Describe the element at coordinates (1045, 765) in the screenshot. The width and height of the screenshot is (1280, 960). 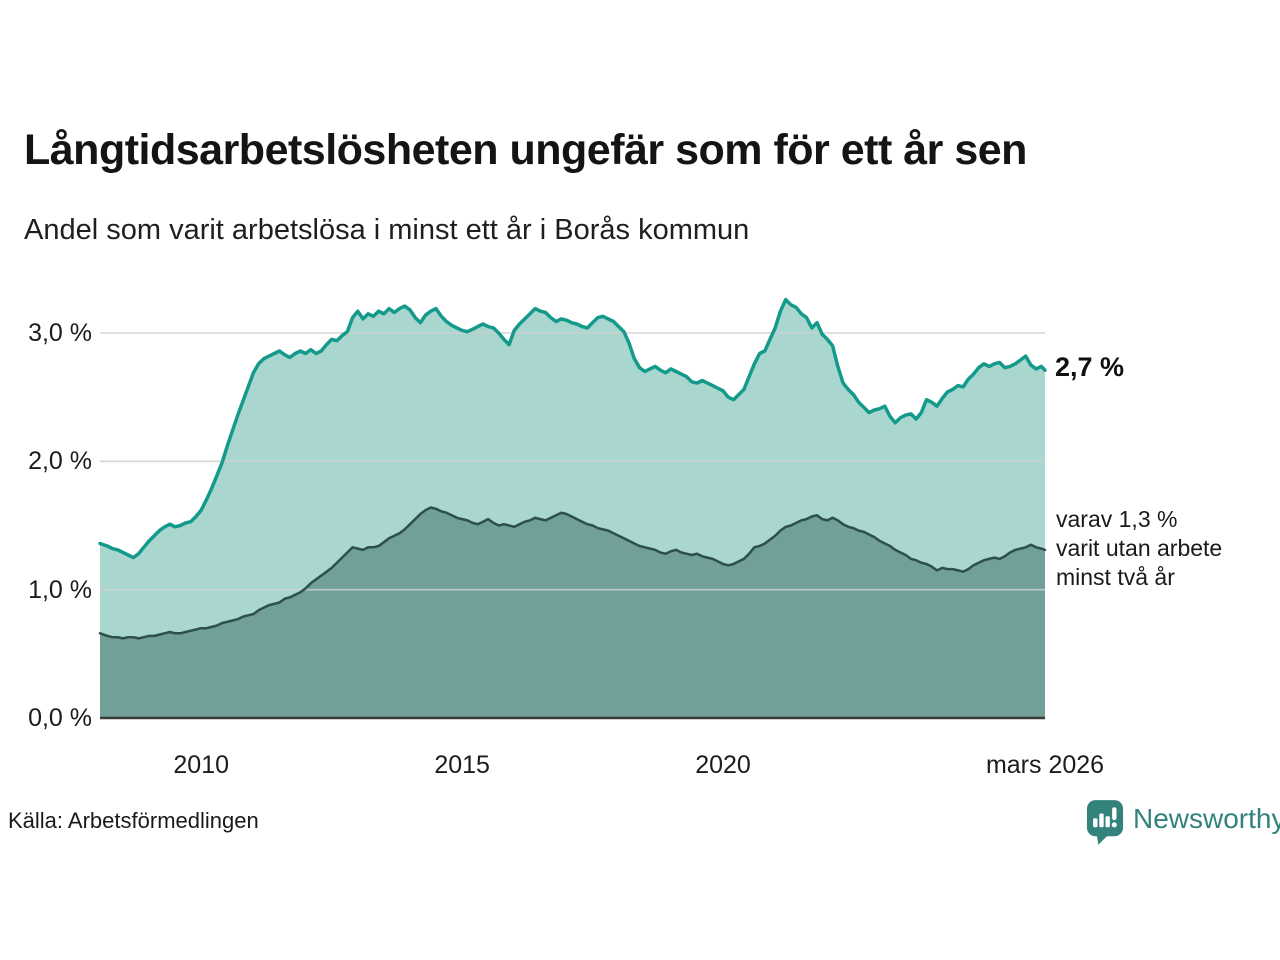
I see `x-axis-tick-label: mars 2026` at that location.